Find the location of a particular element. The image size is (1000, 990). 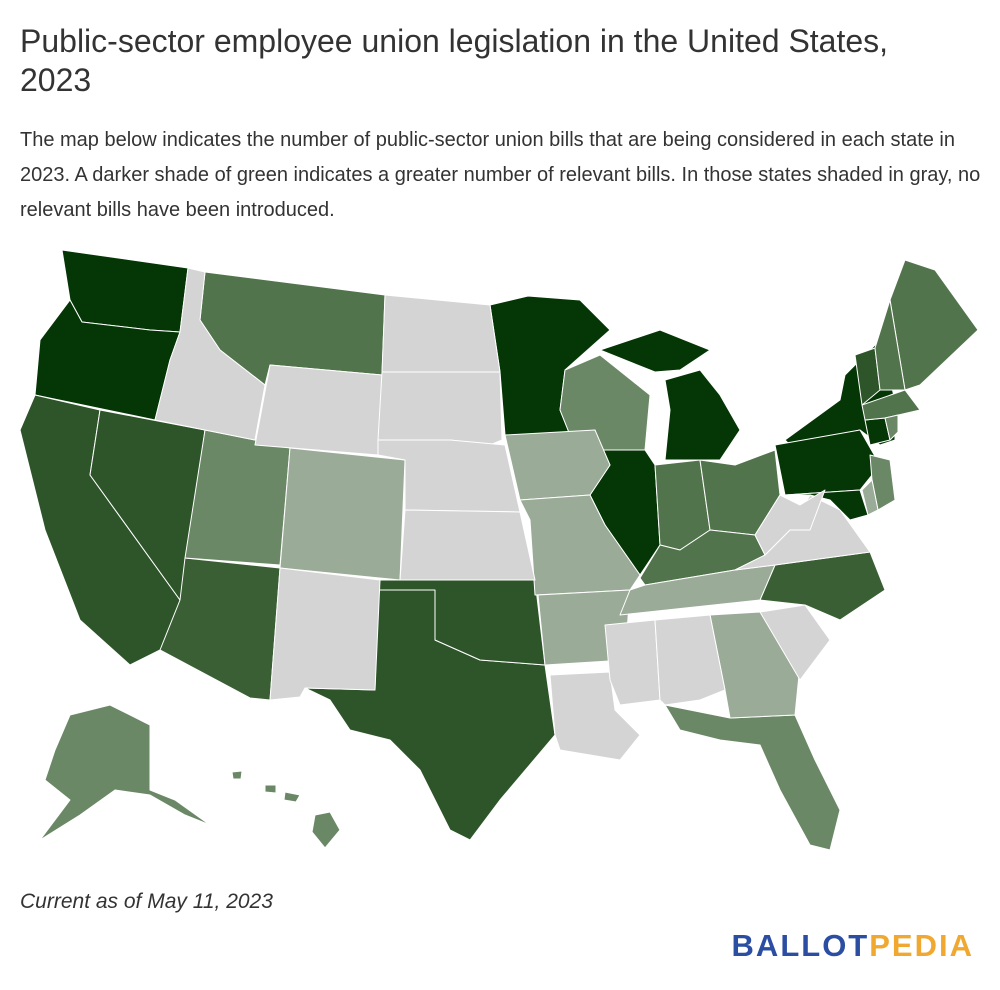

logo: BALLOTPEDIA is located at coordinates (853, 946).